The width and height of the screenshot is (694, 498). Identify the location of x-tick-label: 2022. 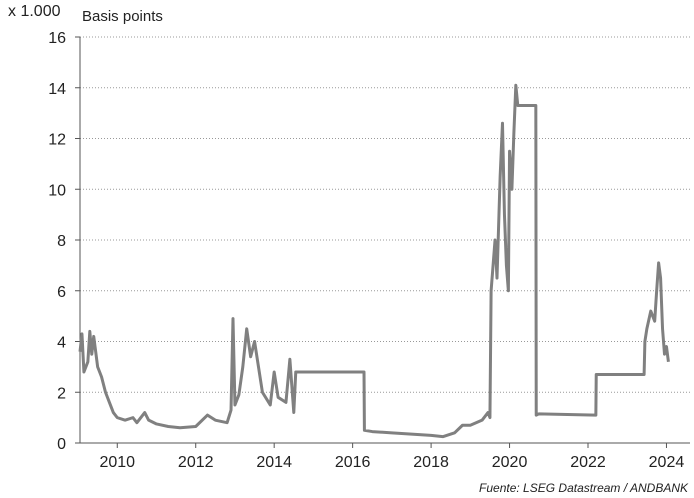
(588, 462).